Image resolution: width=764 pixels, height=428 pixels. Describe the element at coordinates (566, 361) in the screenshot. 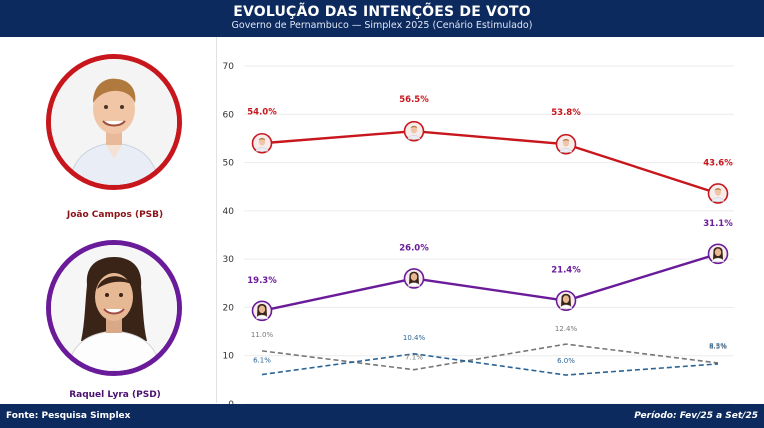

I see `data-label: 6.0%` at that location.